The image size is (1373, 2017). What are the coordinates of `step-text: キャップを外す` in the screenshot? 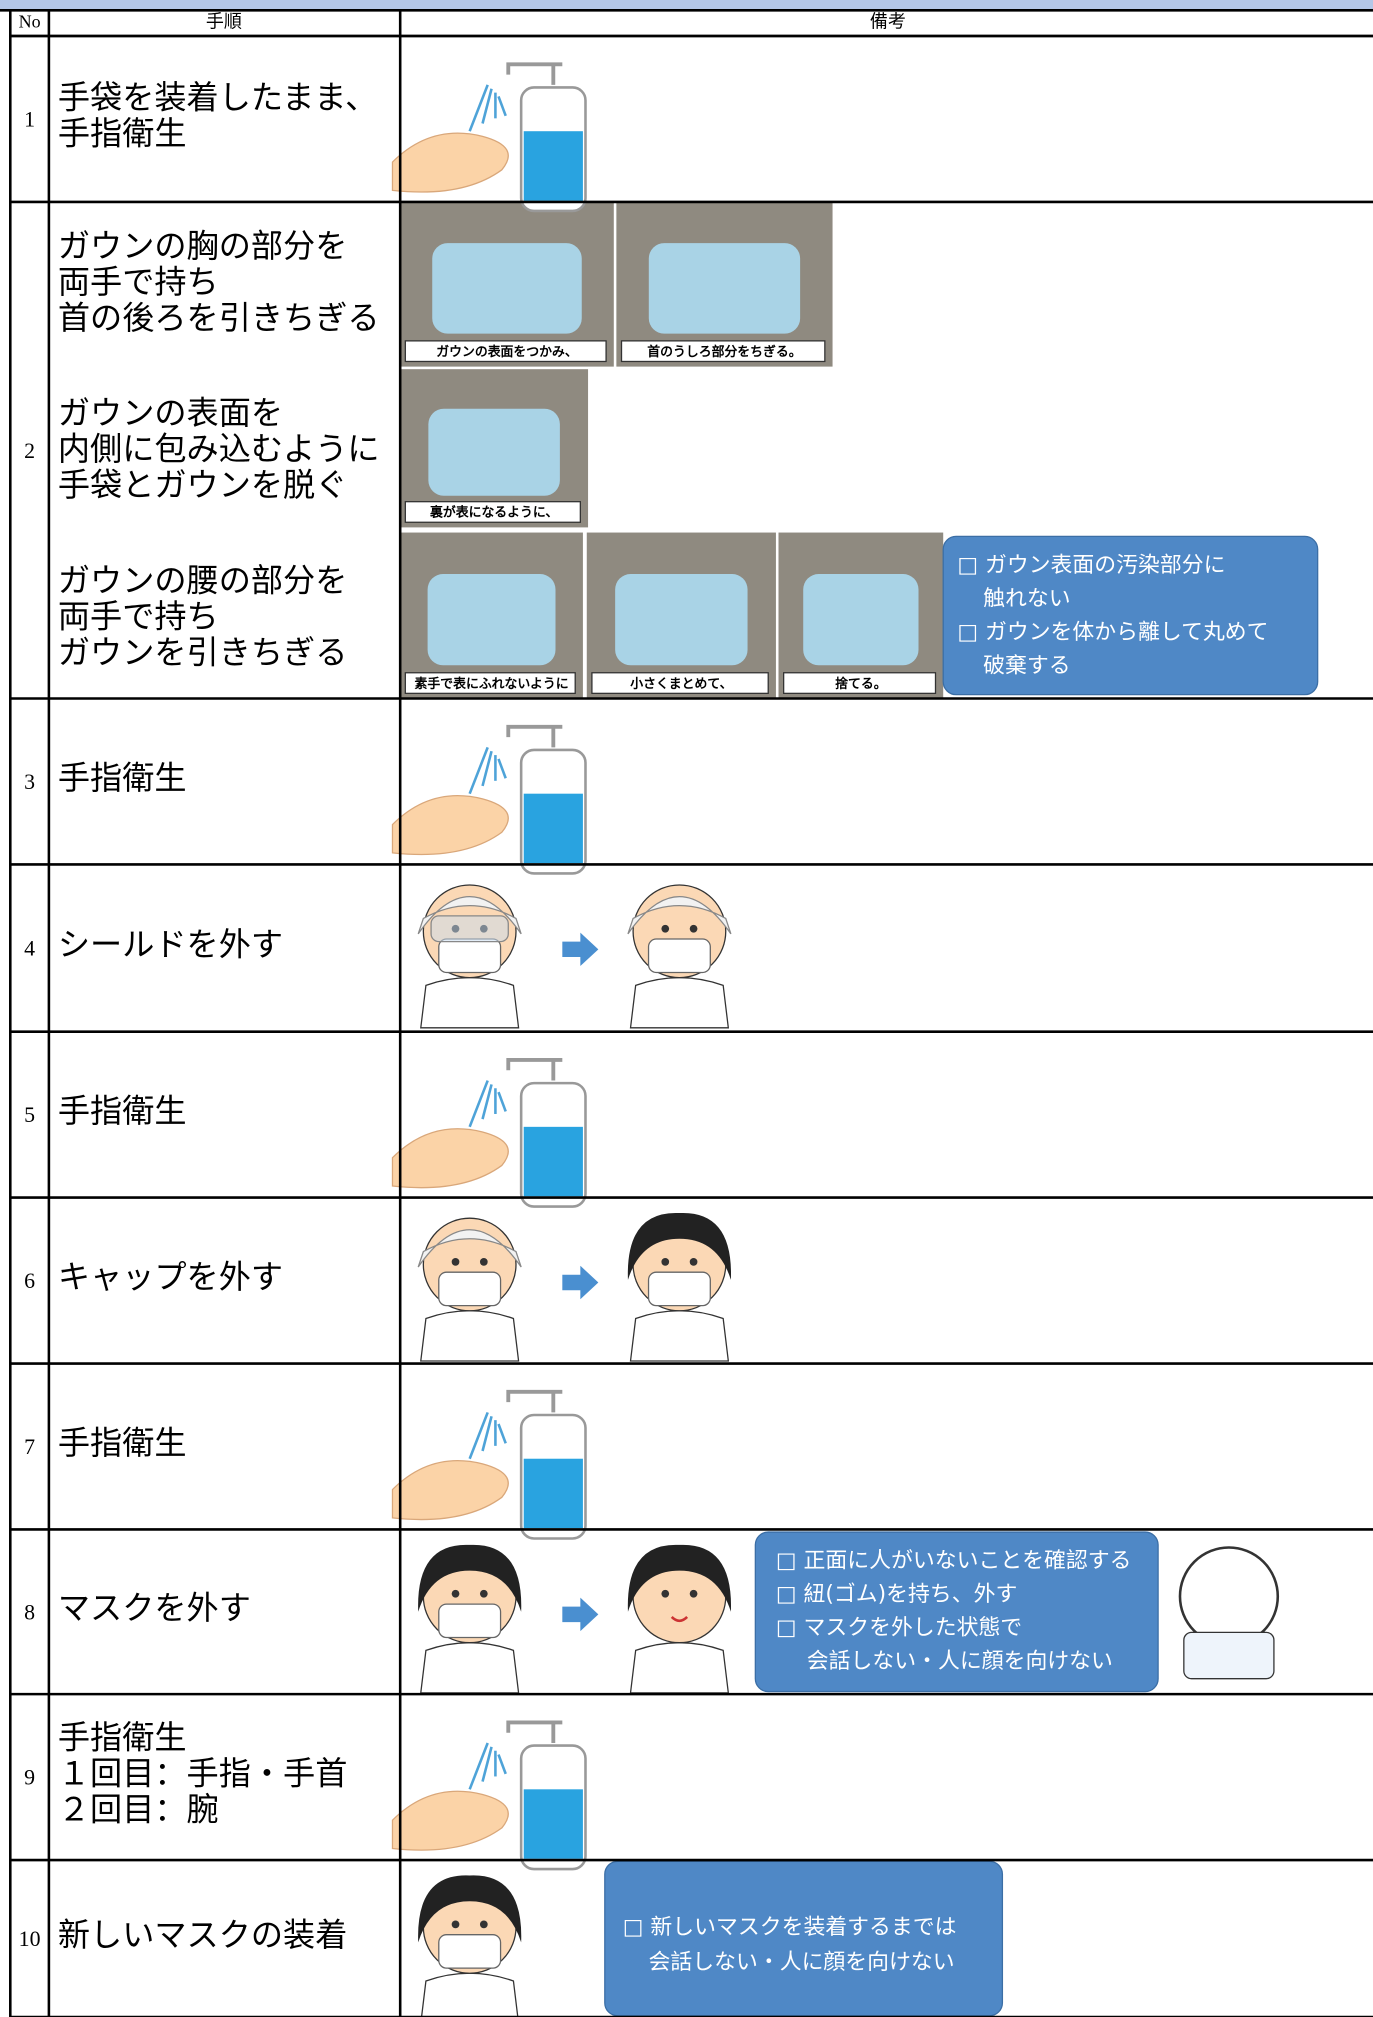 It's located at (170, 1277).